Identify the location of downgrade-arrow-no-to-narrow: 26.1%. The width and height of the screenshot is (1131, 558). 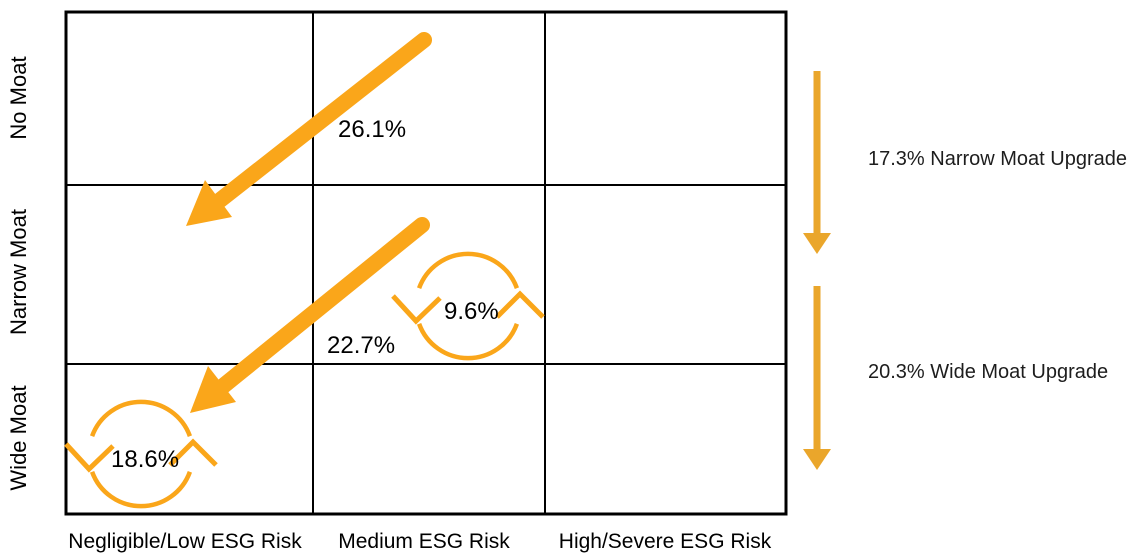
(309, 129).